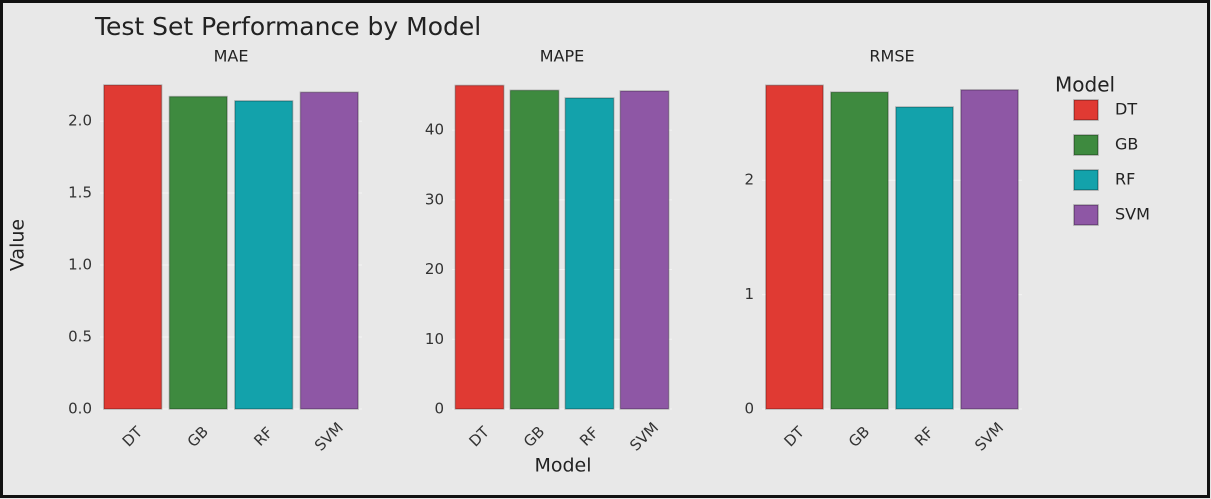 The height and width of the screenshot is (499, 1211). I want to click on legend-label: GB, so click(1126, 144).